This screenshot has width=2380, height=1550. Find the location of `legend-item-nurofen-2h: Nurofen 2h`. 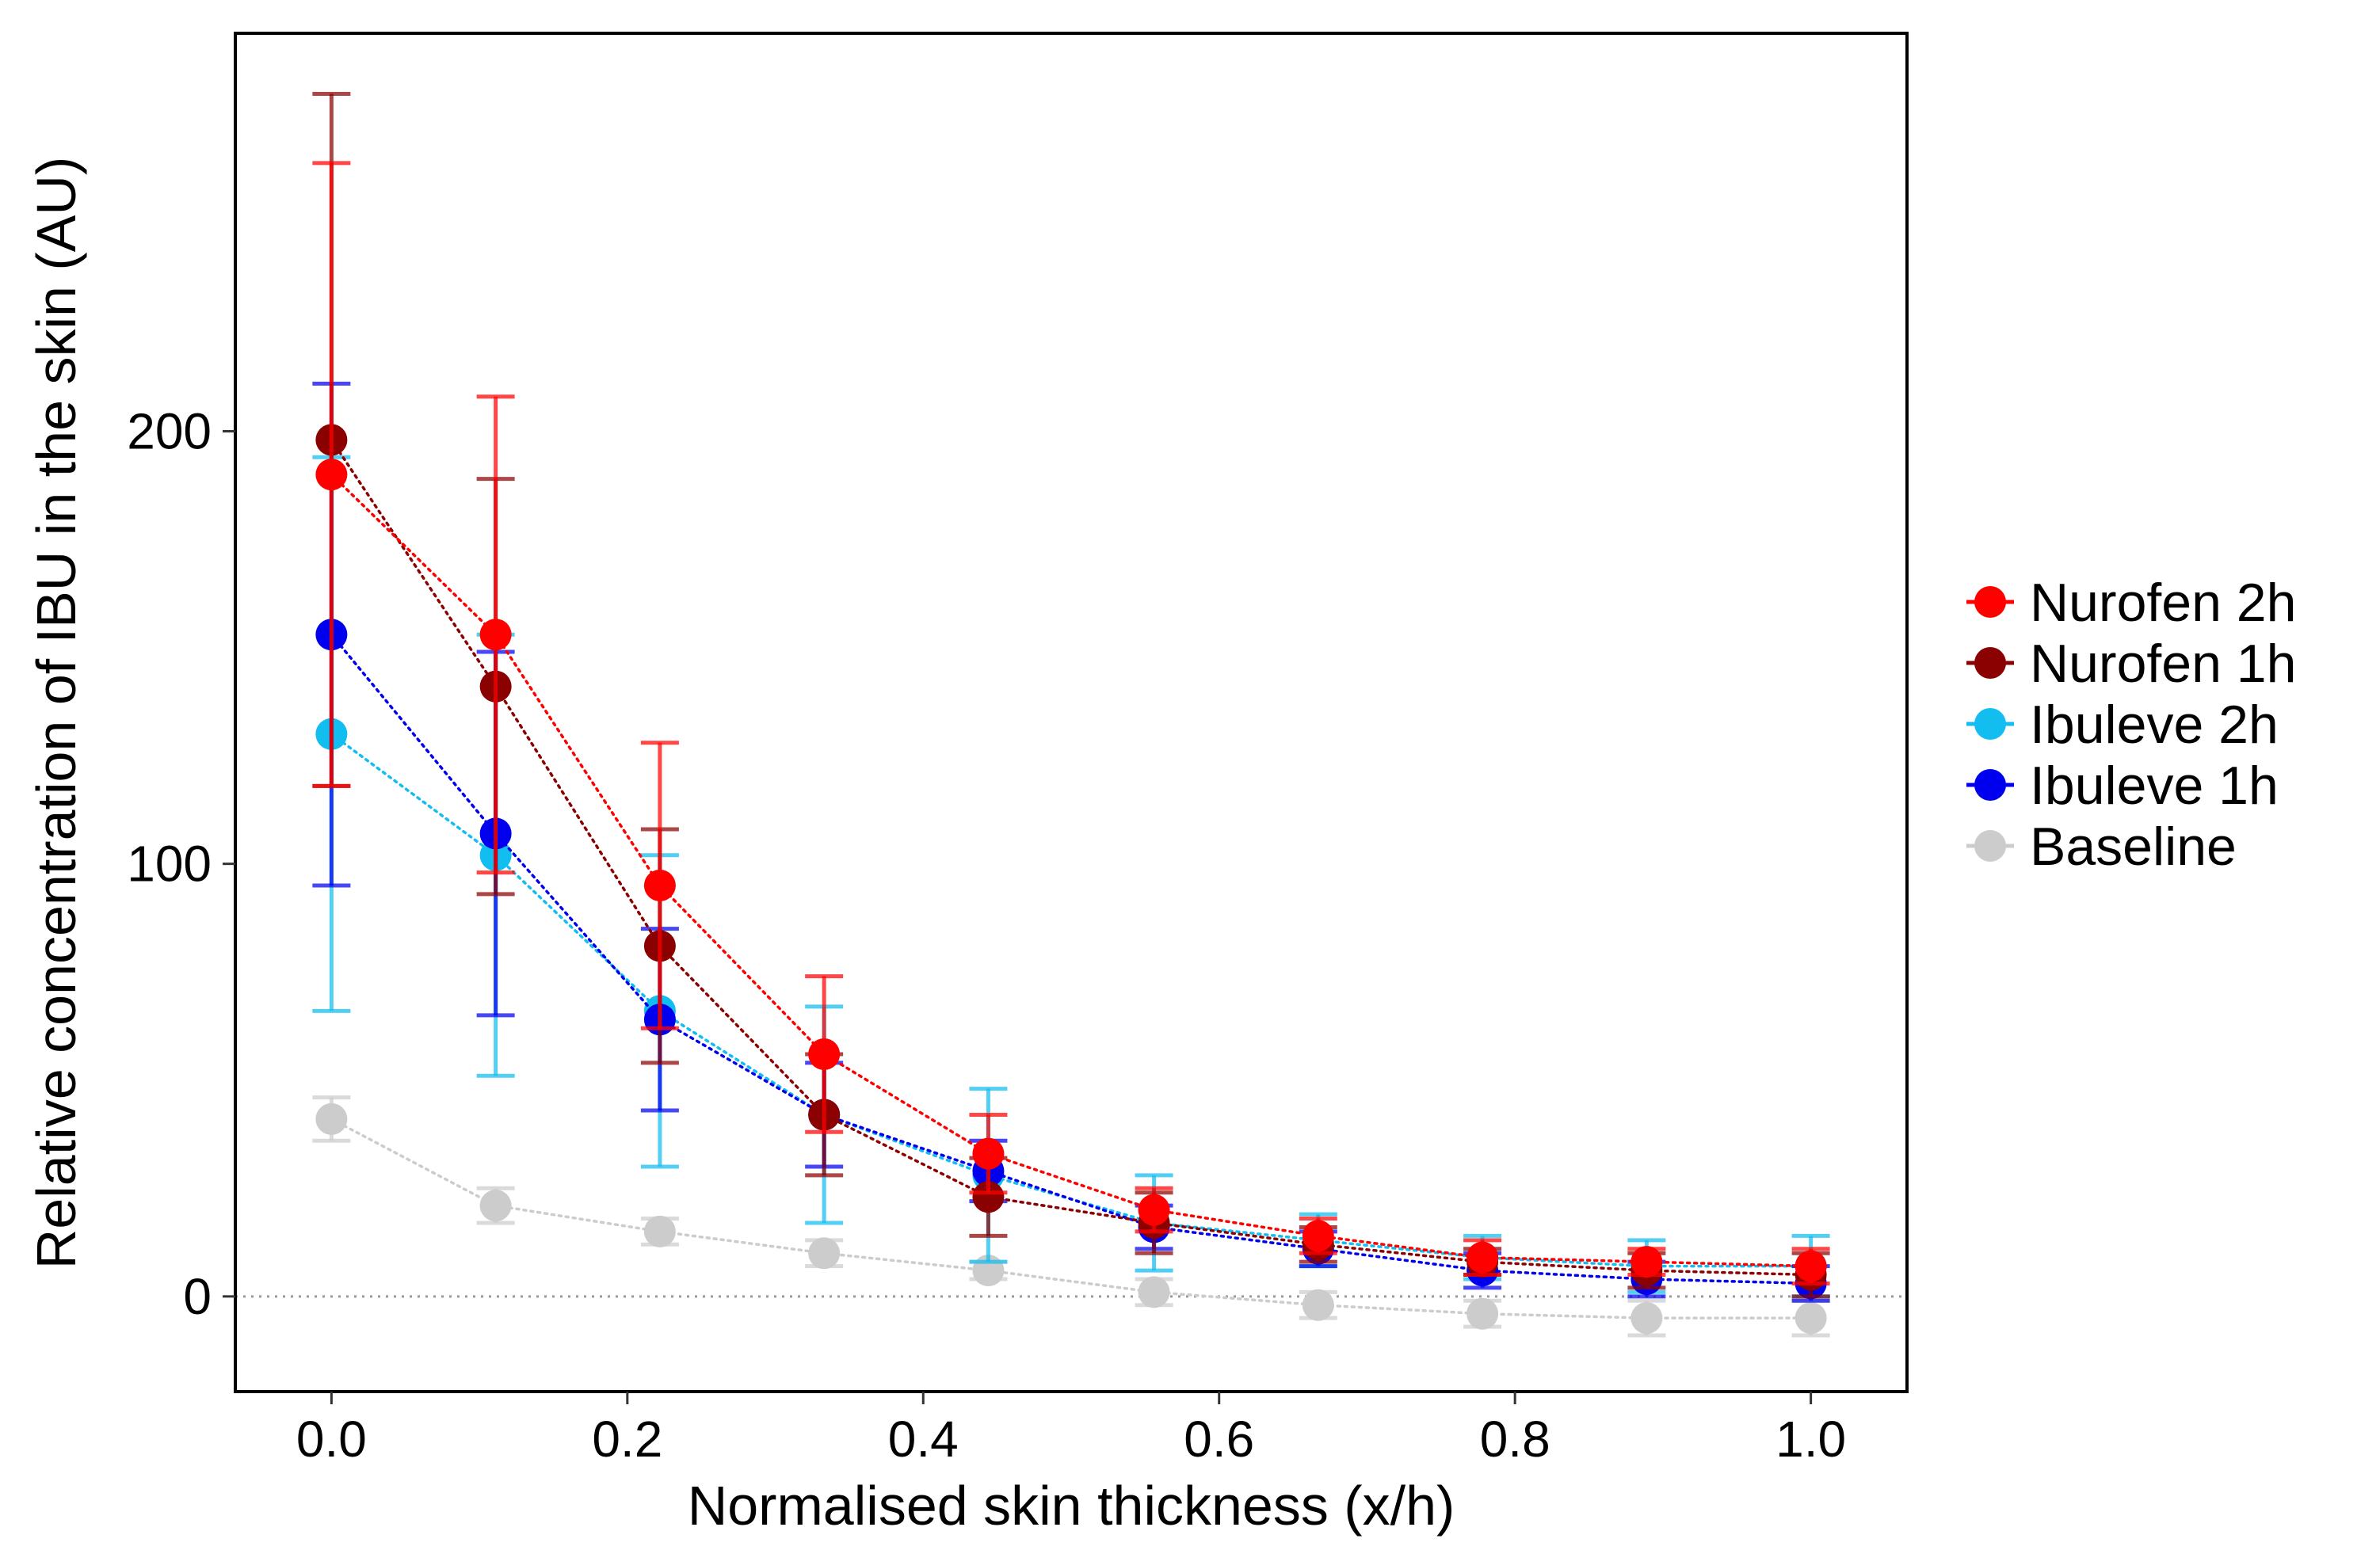

legend-item-nurofen-2h: Nurofen 2h is located at coordinates (2131, 603).